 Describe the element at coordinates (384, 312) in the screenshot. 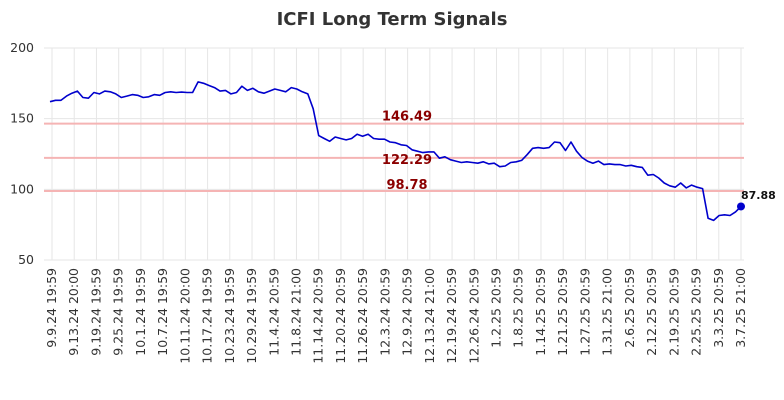

I see `x-tick-label: 12.3.24 20:59` at that location.